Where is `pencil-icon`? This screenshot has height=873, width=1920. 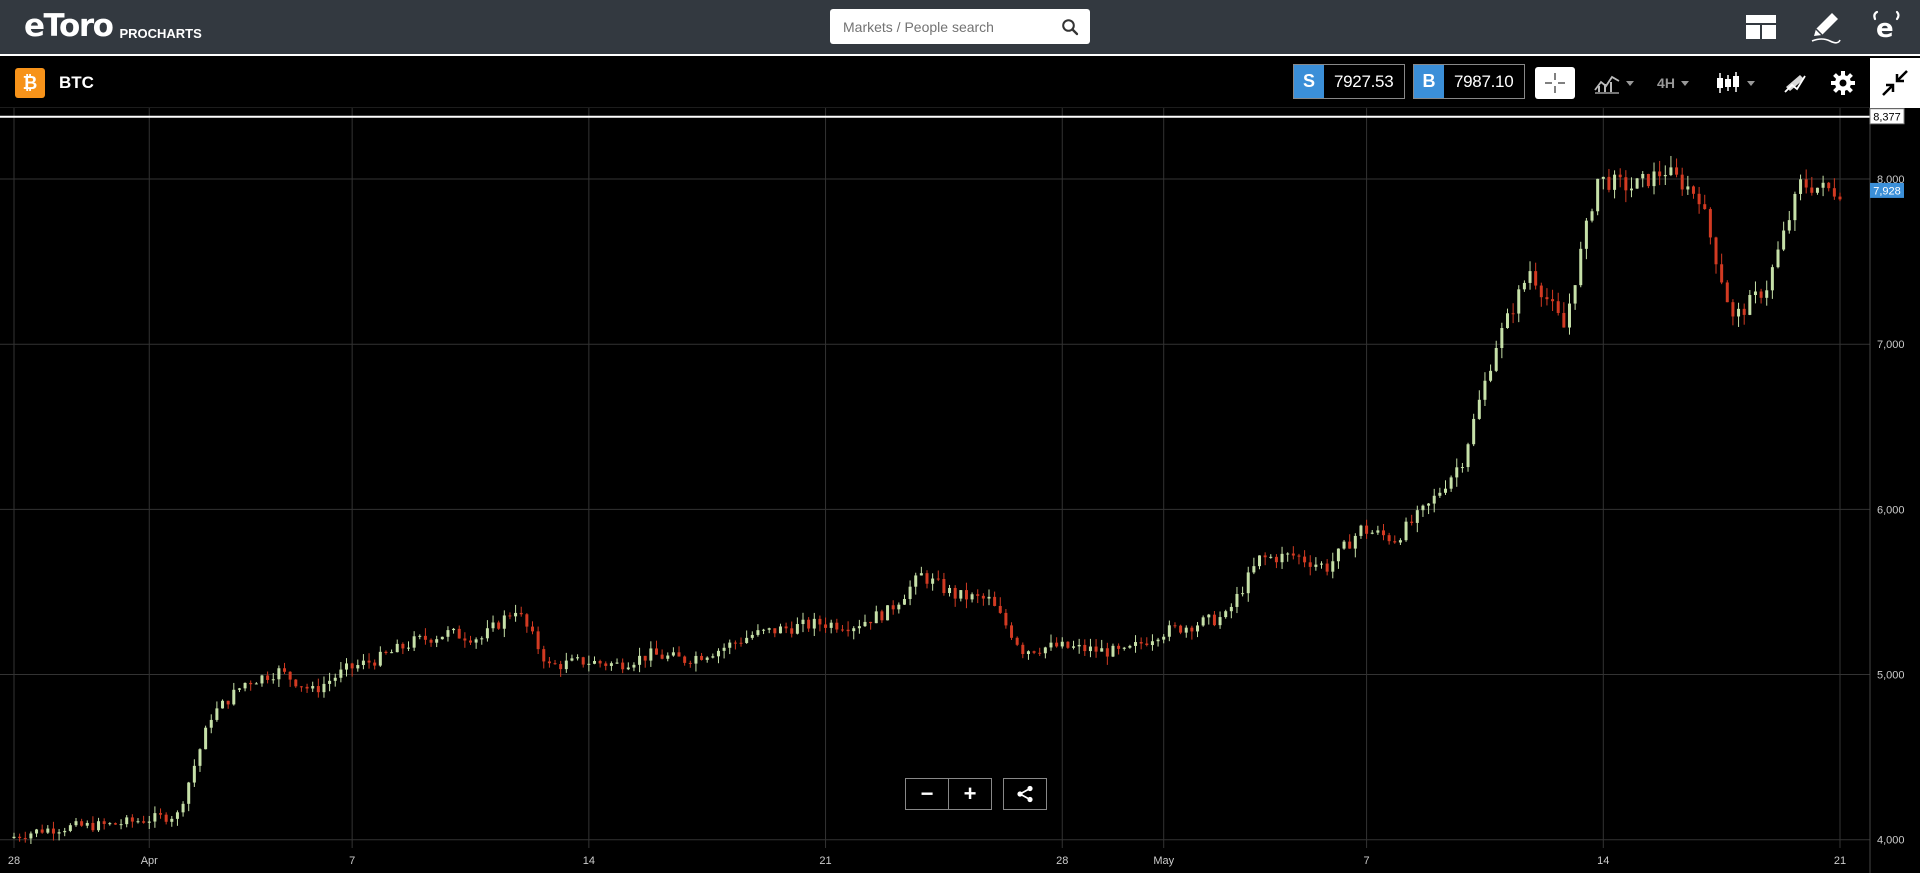
pencil-icon is located at coordinates (1825, 27).